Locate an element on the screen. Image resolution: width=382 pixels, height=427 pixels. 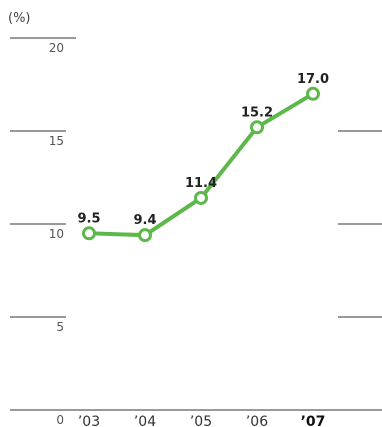
x-tick-3: ’06 is located at coordinates (257, 420).